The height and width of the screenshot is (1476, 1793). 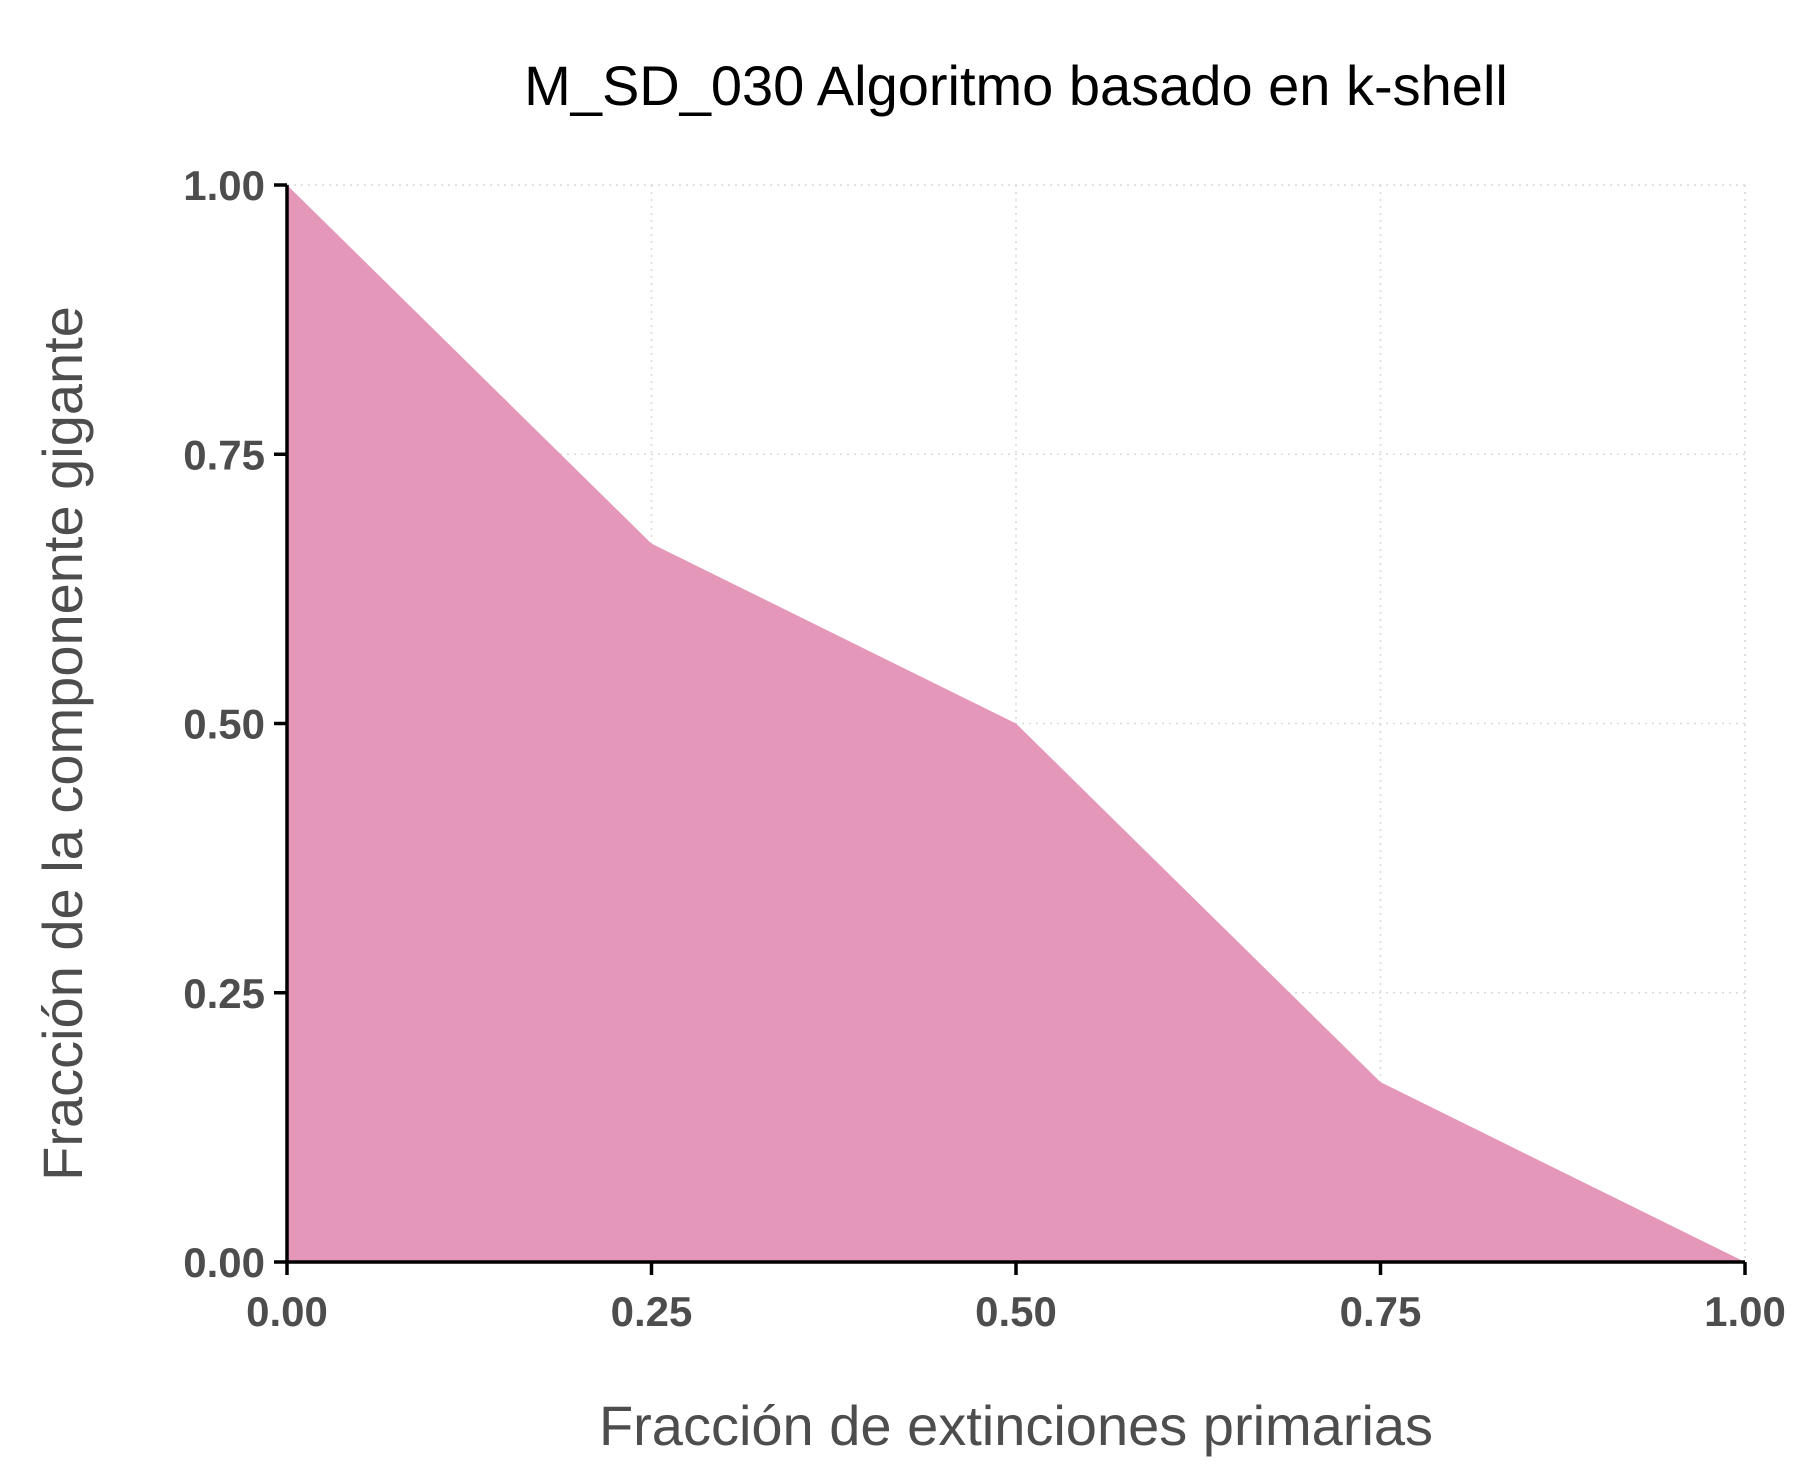 What do you see at coordinates (224, 185) in the screenshot?
I see `y-tick-label: 1.00` at bounding box center [224, 185].